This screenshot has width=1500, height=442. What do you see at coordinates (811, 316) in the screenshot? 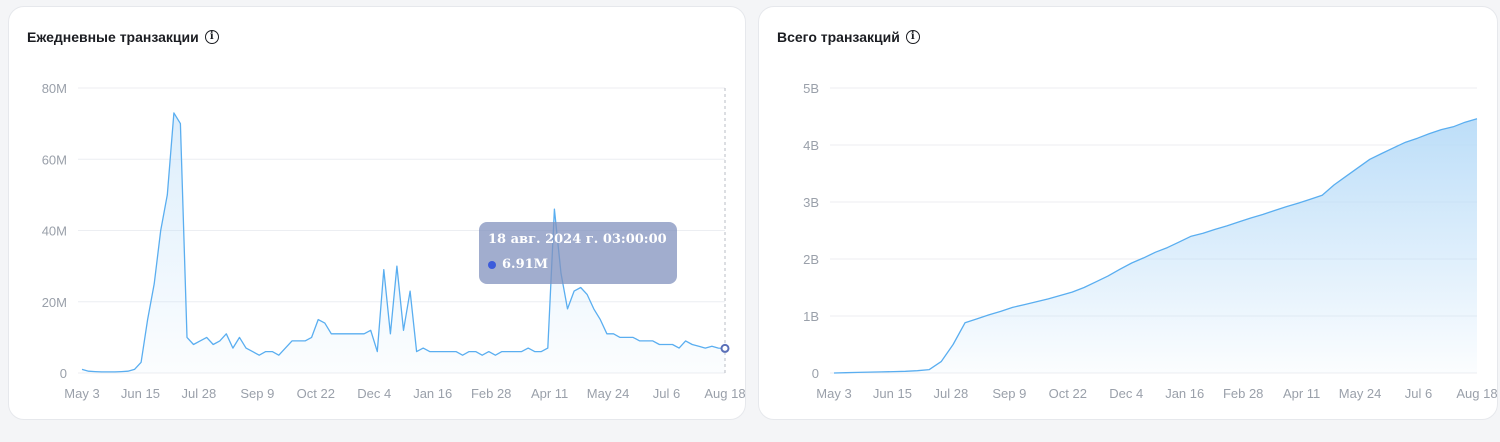
I see `y-tick-label: 1B` at bounding box center [811, 316].